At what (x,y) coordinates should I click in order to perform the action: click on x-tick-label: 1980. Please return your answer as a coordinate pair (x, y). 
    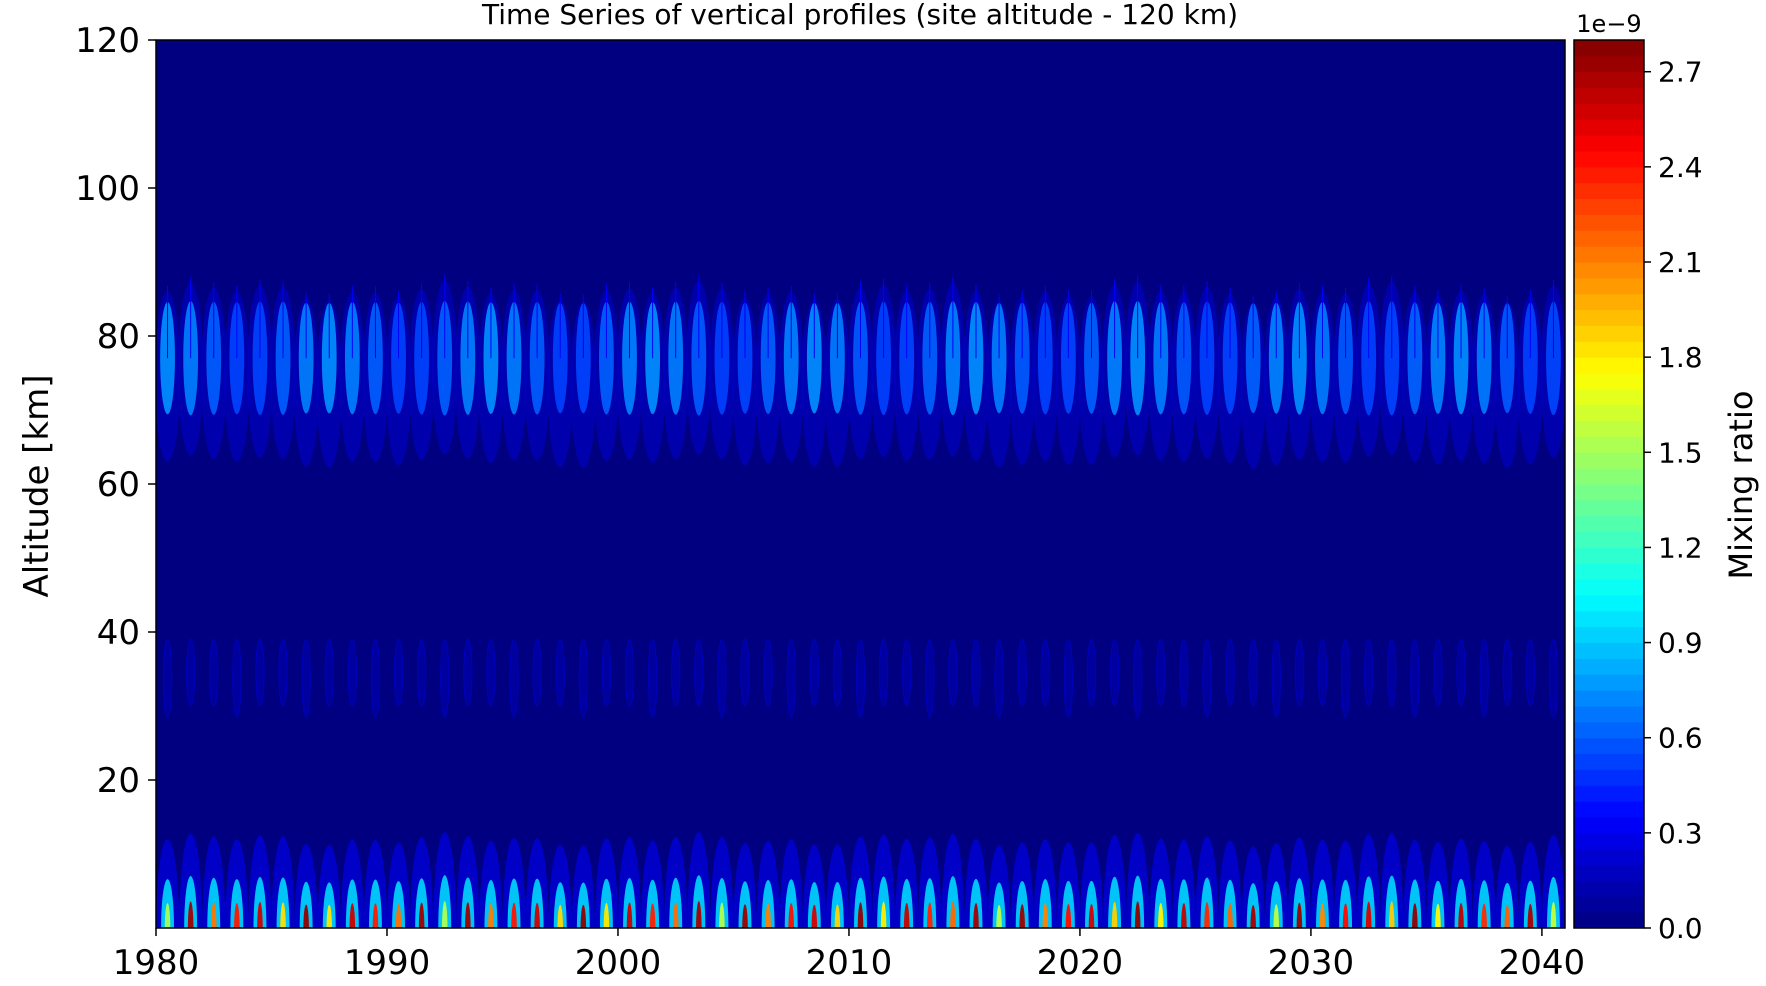
    Looking at the image, I should click on (156, 962).